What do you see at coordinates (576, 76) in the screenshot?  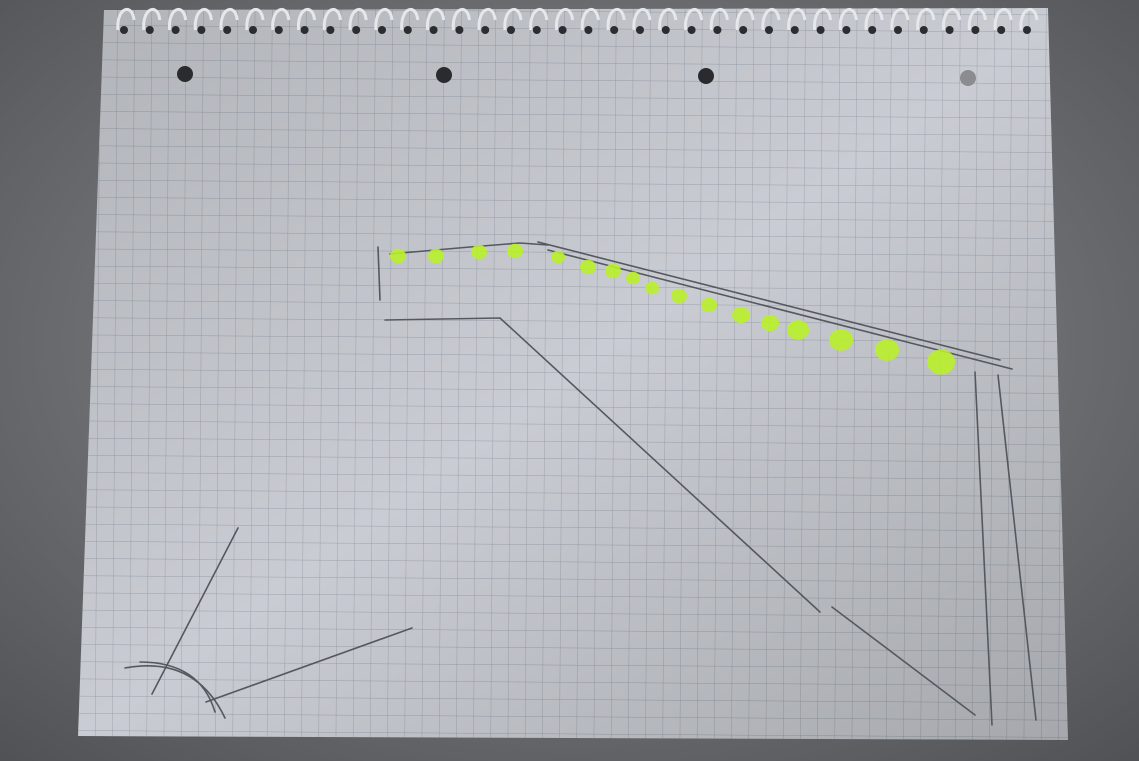 I see `punch-holes` at bounding box center [576, 76].